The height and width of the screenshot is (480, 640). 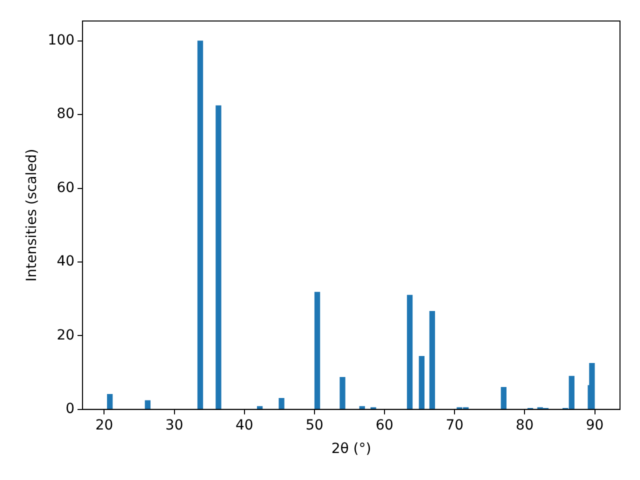 I want to click on x-axis-title: 2θ (°), so click(x=351, y=449).